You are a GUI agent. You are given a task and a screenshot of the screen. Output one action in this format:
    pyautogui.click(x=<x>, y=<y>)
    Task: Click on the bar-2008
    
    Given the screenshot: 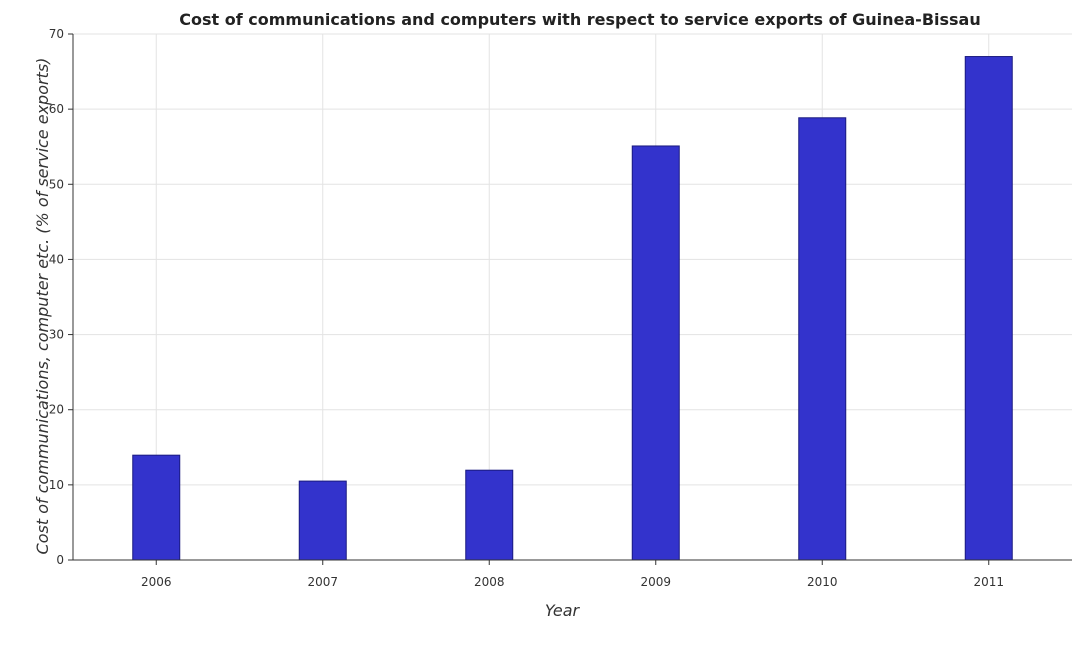 What is the action you would take?
    pyautogui.click(x=489, y=515)
    